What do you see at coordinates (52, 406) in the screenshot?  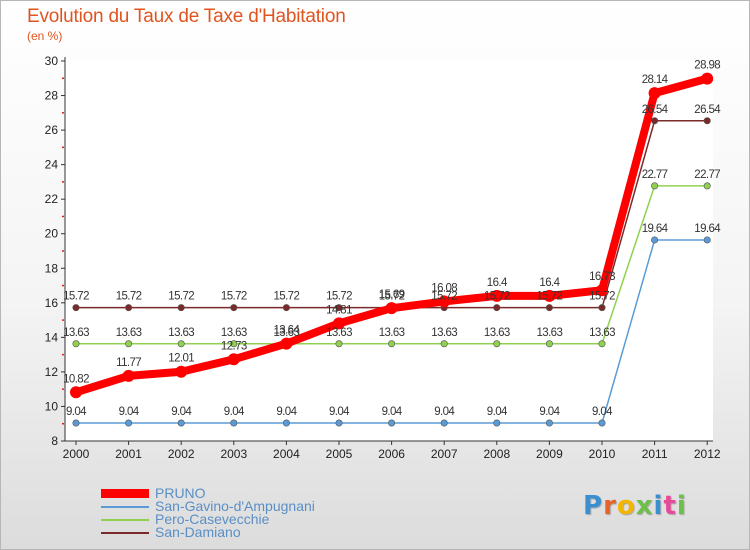 I see `y-tick-label: 10` at bounding box center [52, 406].